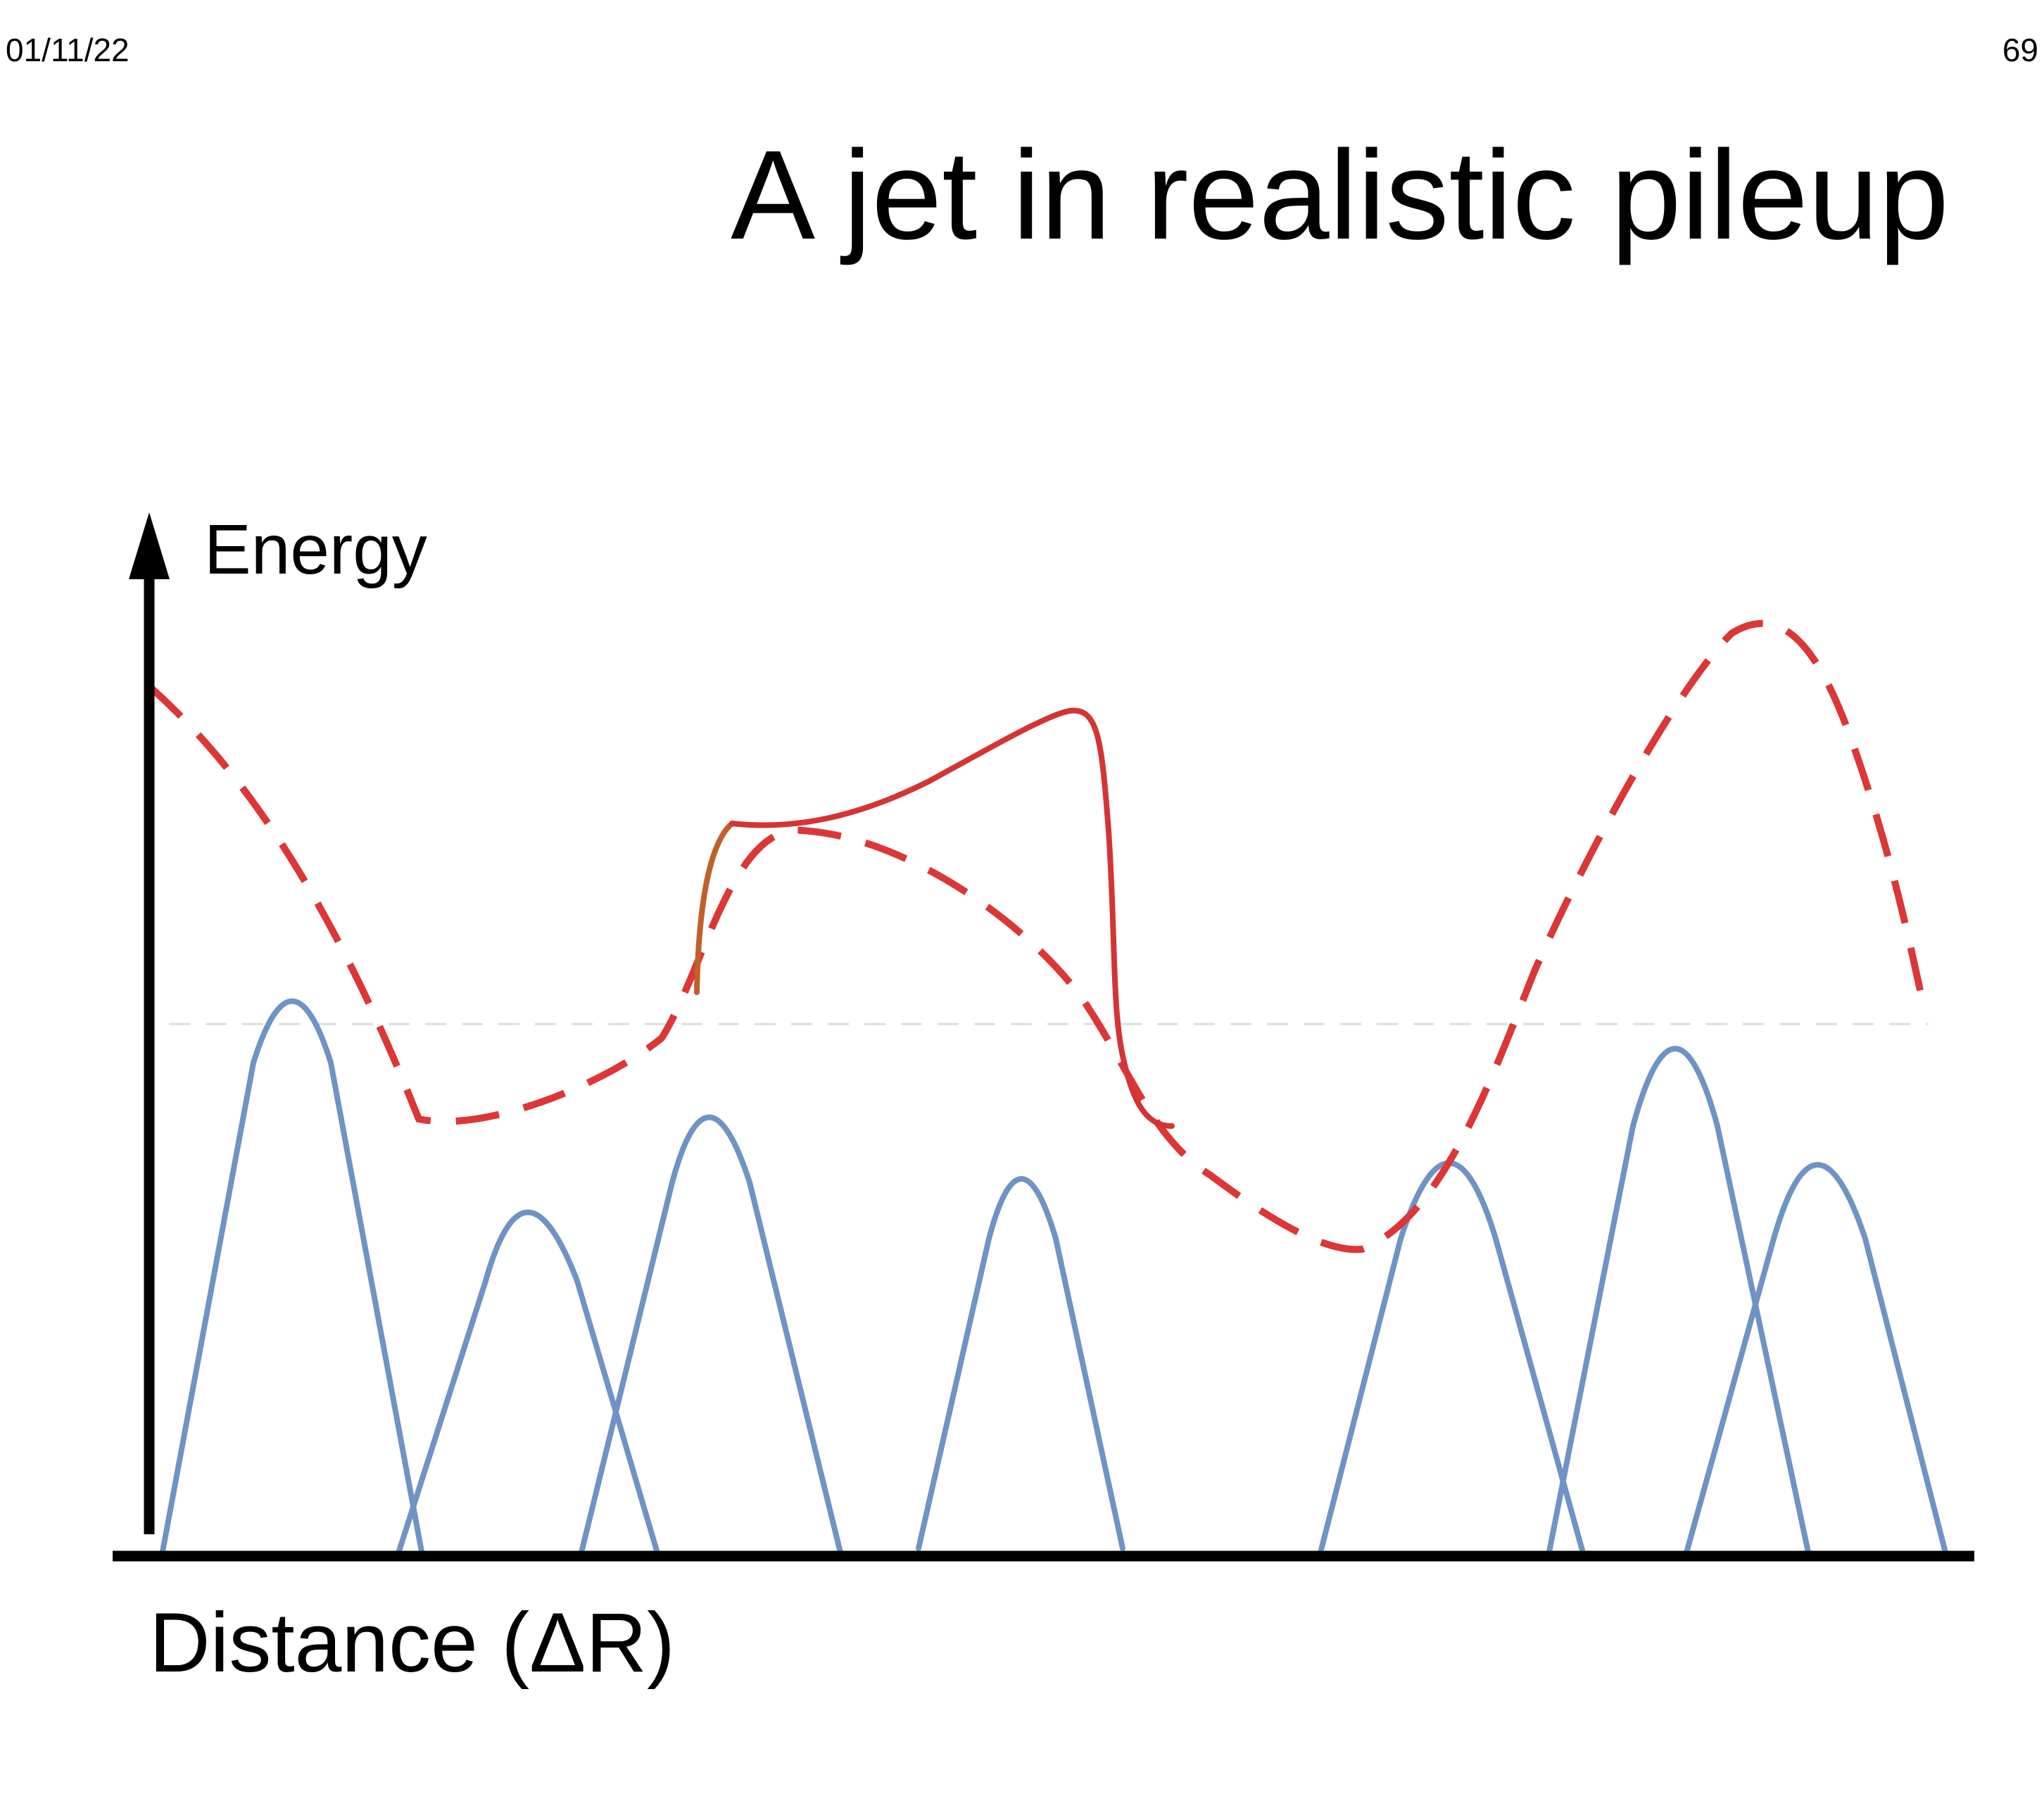  I want to click on jet-leading-edge, so click(714, 908).